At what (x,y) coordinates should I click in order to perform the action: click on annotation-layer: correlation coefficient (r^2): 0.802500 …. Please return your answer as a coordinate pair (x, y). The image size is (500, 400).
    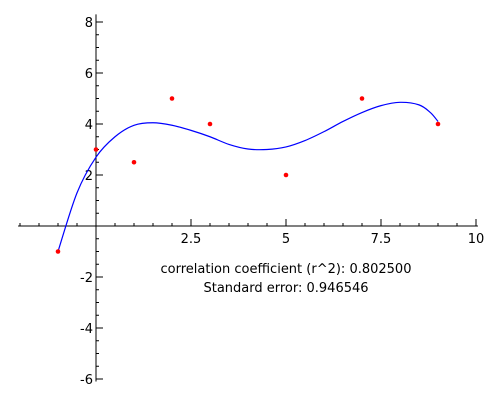
    Looking at the image, I should click on (286, 279).